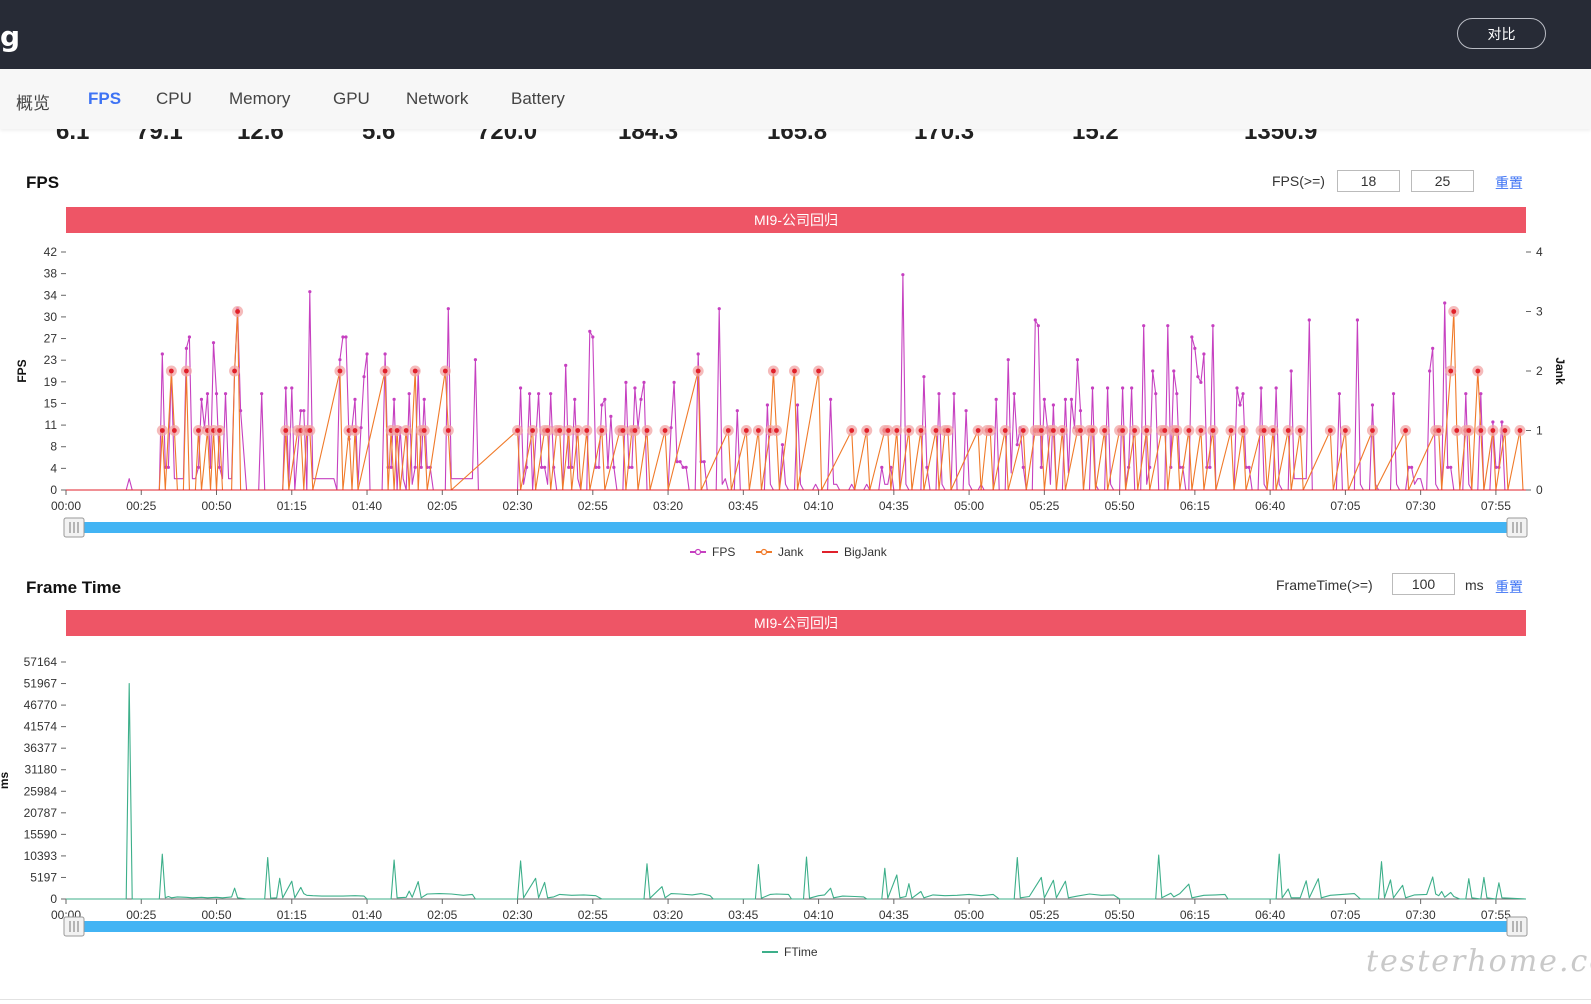 The width and height of the screenshot is (1591, 1004). Describe the element at coordinates (1539, 312) in the screenshot. I see `y2-tick-label: 3` at that location.